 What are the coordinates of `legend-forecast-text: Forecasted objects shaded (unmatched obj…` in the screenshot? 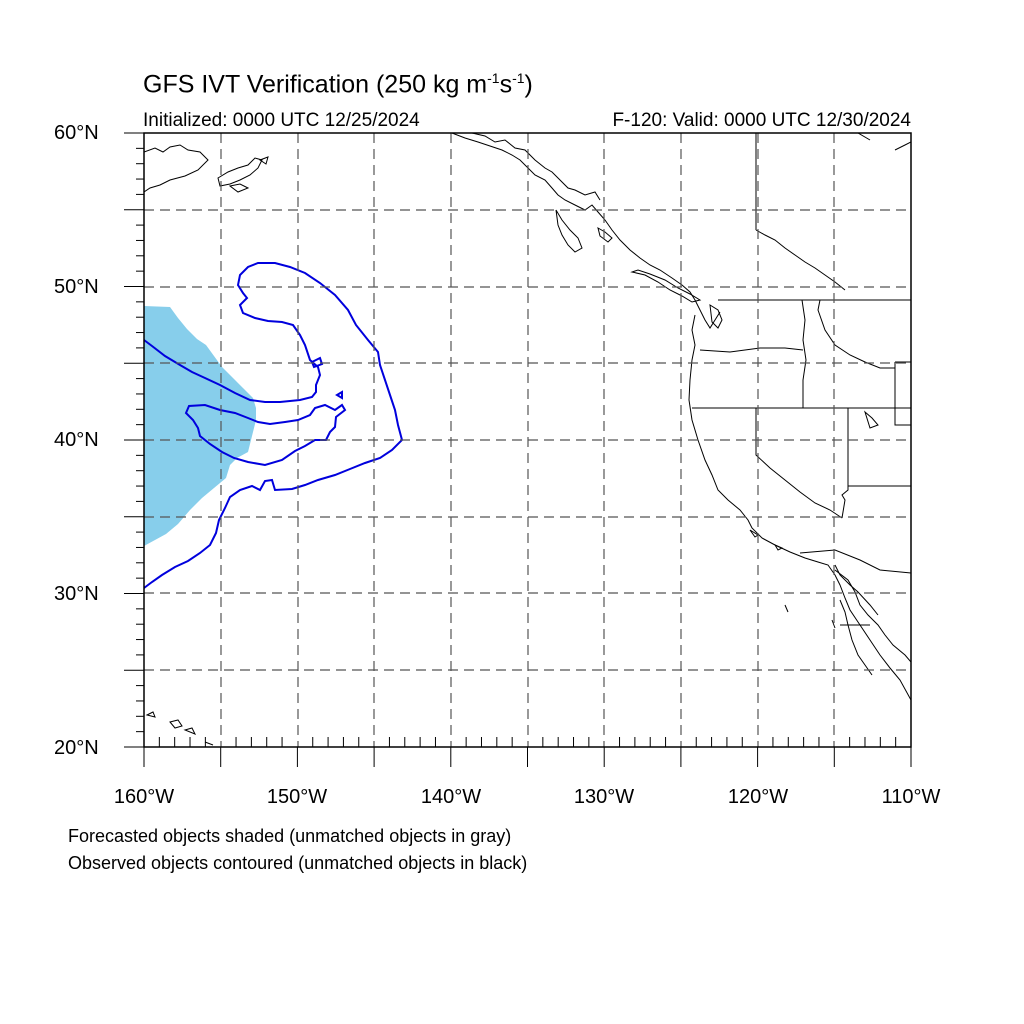 It's located at (290, 836).